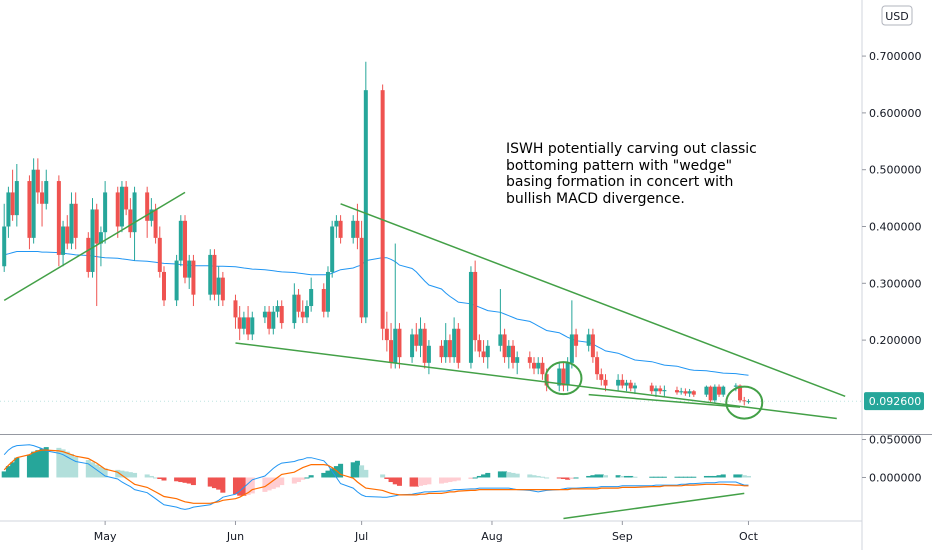 Image resolution: width=932 pixels, height=555 pixels. What do you see at coordinates (895, 56) in the screenshot?
I see `price-tick-label: 0.700000` at bounding box center [895, 56].